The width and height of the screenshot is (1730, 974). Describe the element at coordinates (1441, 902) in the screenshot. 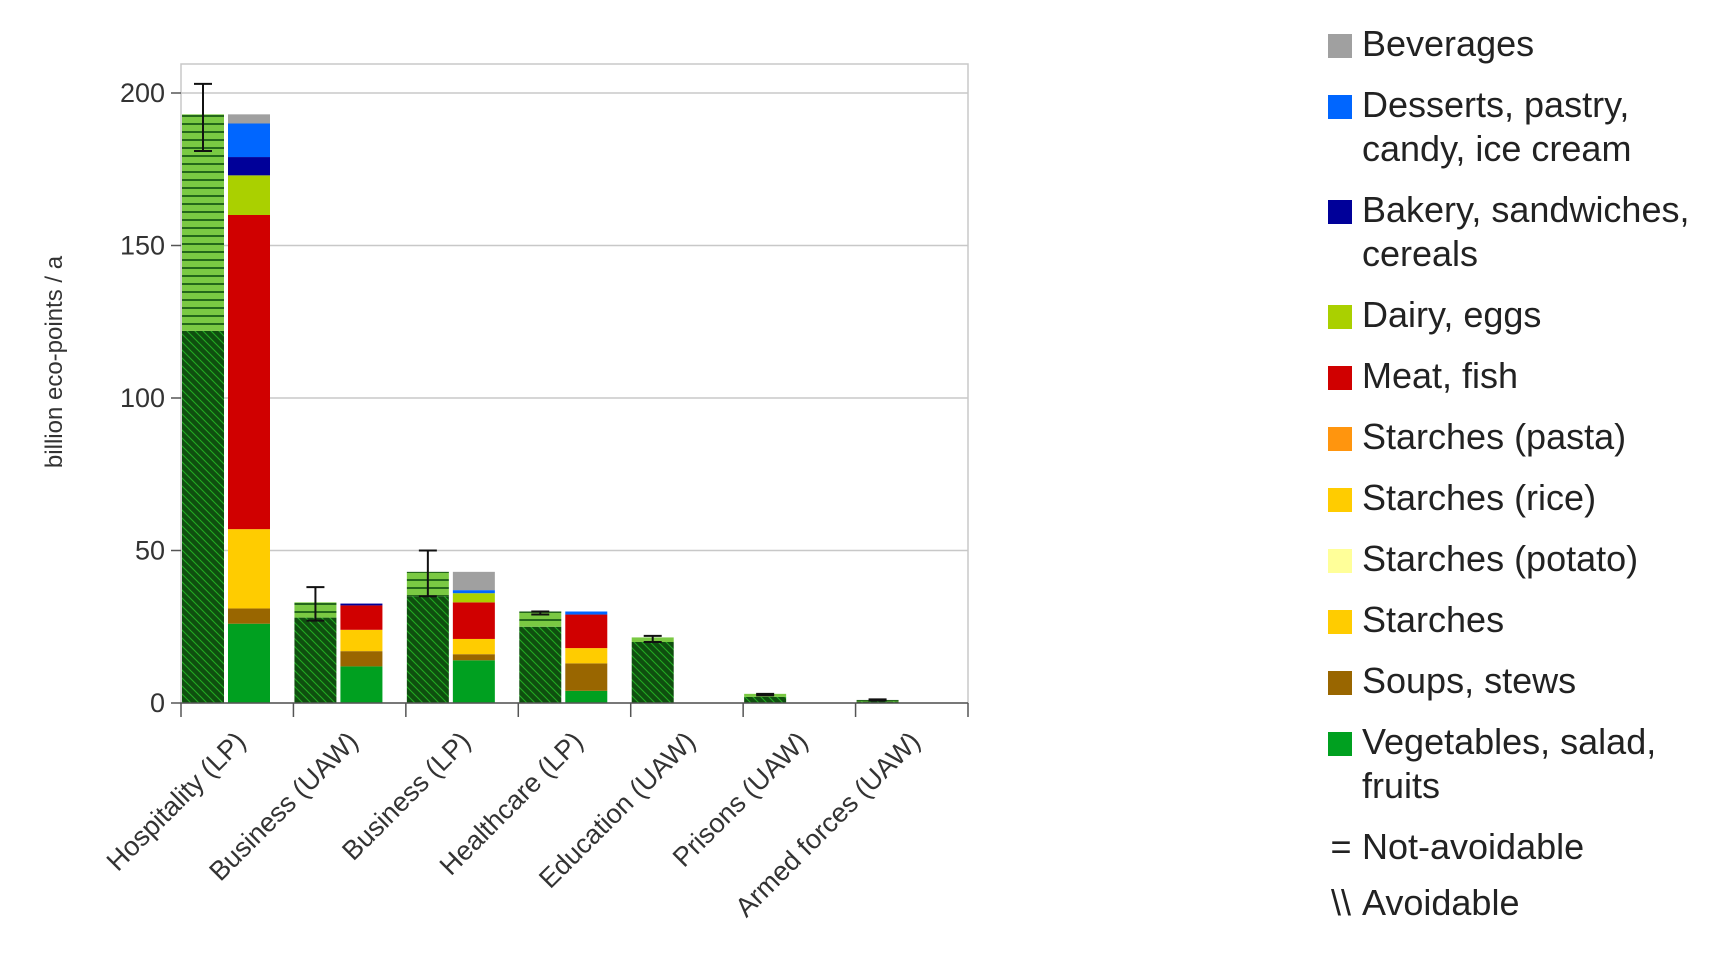

I see `legend-label: Avoidable` at that location.